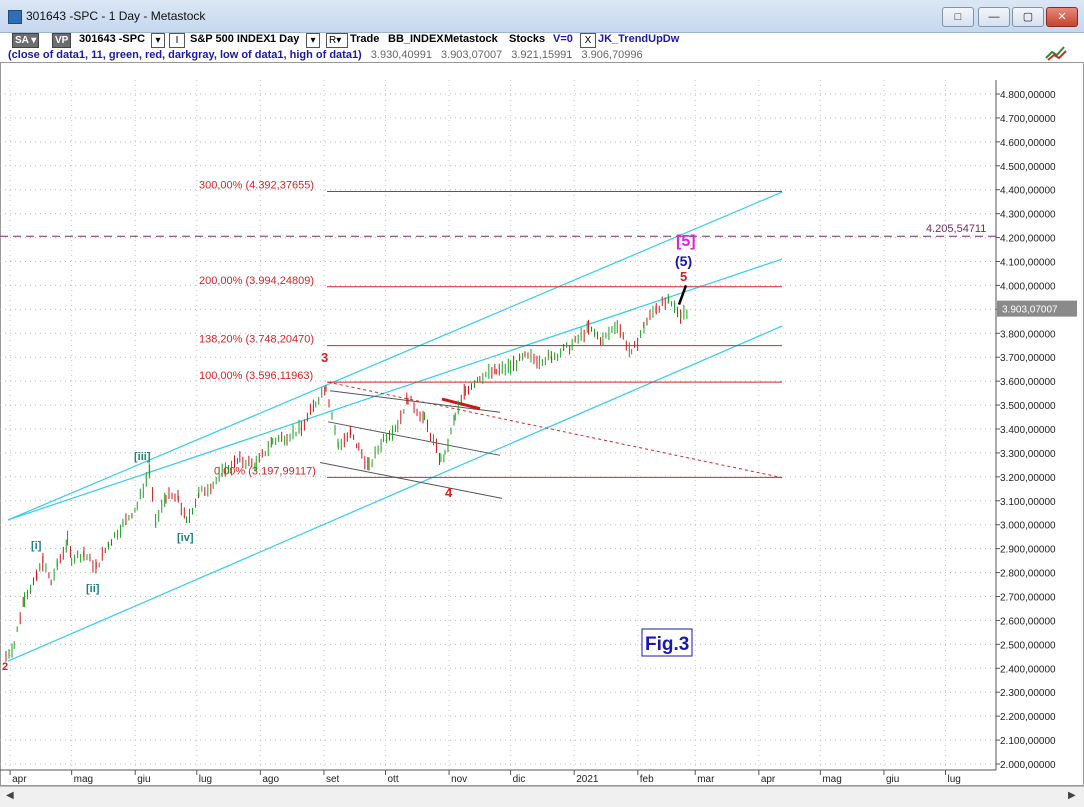  I want to click on y-tick-label: 3.700,00000, so click(1028, 358).